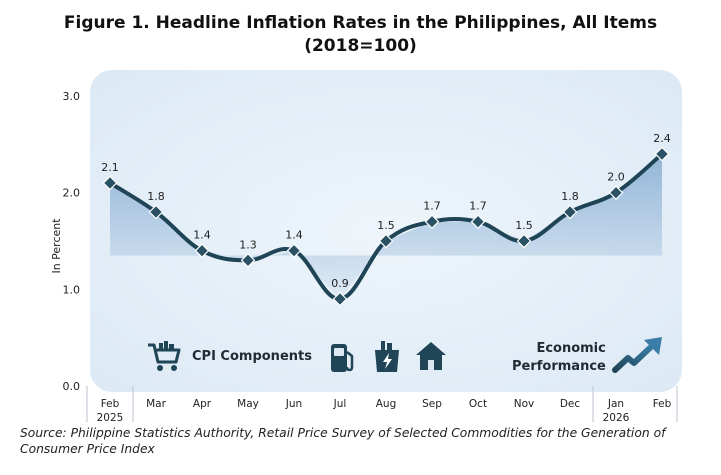 The image size is (721, 475). What do you see at coordinates (570, 404) in the screenshot?
I see `x-tick-label: Dec` at bounding box center [570, 404].